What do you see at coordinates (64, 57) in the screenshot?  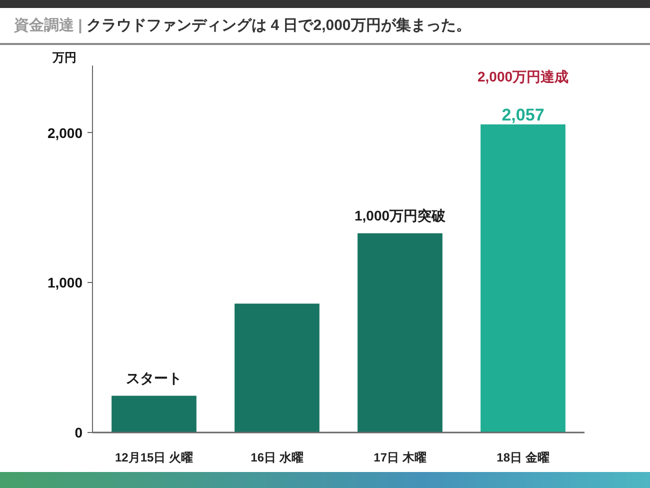 I see `y-axis-title: 万円` at bounding box center [64, 57].